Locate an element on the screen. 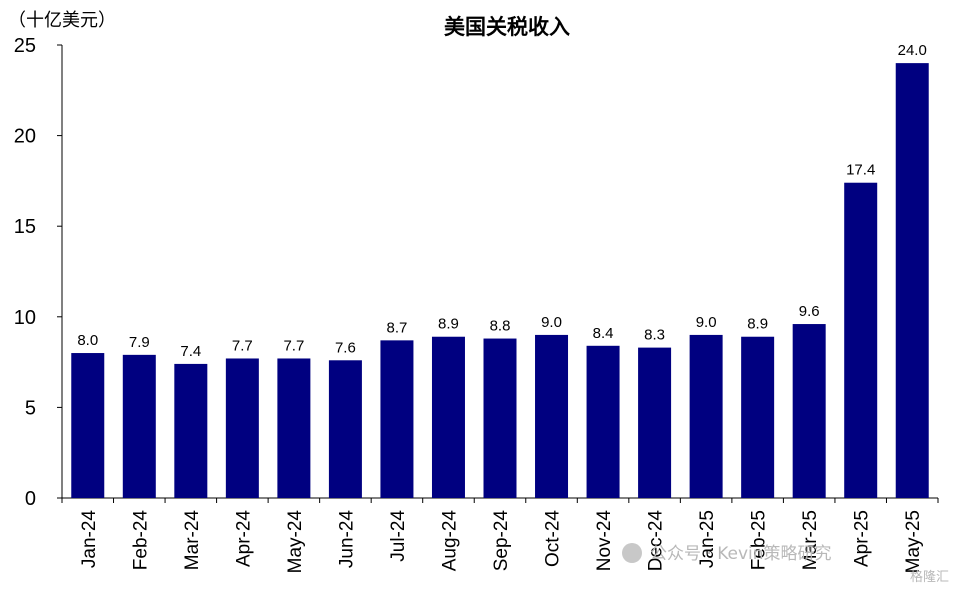 Image resolution: width=966 pixels, height=592 pixels. brand-watermark: 格隆汇 is located at coordinates (929, 577).